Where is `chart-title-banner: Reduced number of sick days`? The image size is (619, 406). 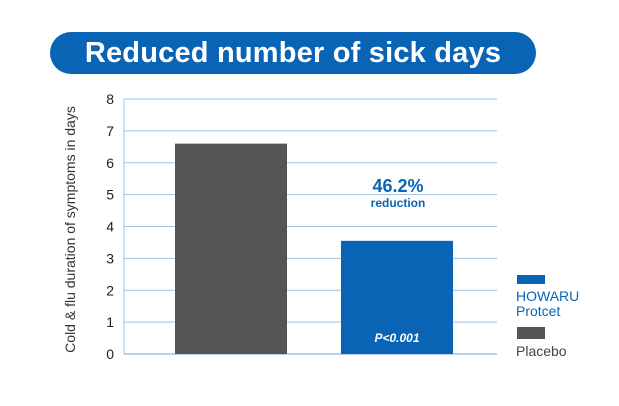 chart-title-banner: Reduced number of sick days is located at coordinates (293, 53).